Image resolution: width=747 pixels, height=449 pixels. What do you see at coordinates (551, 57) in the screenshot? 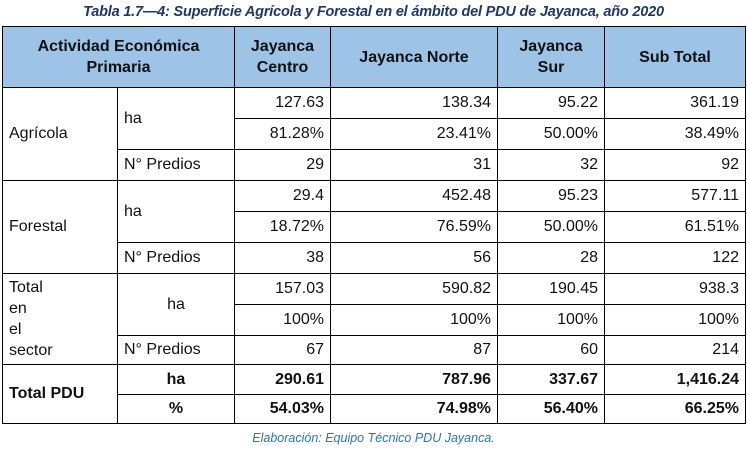
I see `header-jayanca-sur: Jayanca Sur` at bounding box center [551, 57].